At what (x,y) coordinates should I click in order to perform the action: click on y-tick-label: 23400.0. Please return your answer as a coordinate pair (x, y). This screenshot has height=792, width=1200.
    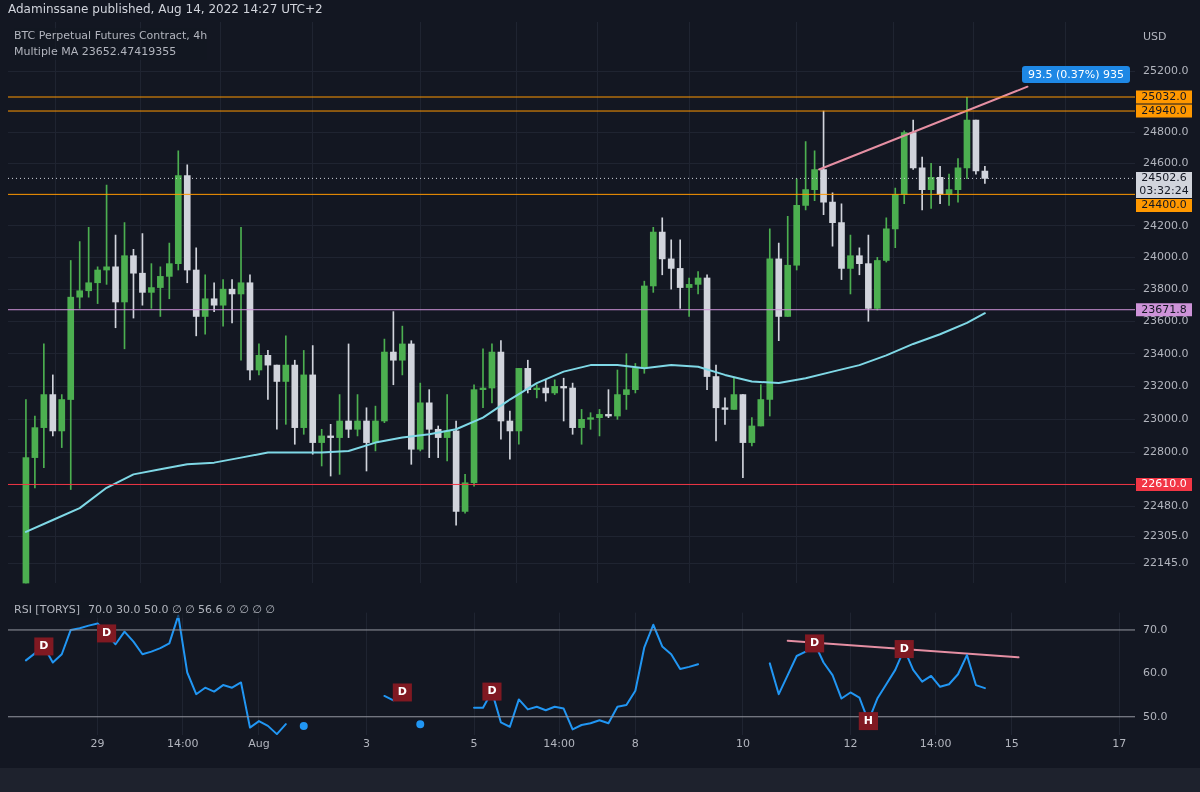
    Looking at the image, I should click on (1166, 353).